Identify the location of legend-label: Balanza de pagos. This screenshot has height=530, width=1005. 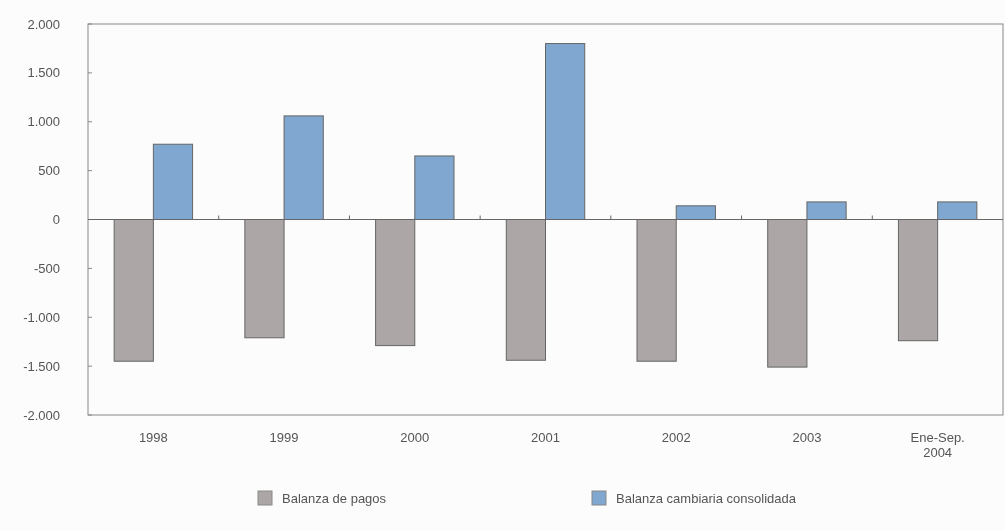
(334, 498).